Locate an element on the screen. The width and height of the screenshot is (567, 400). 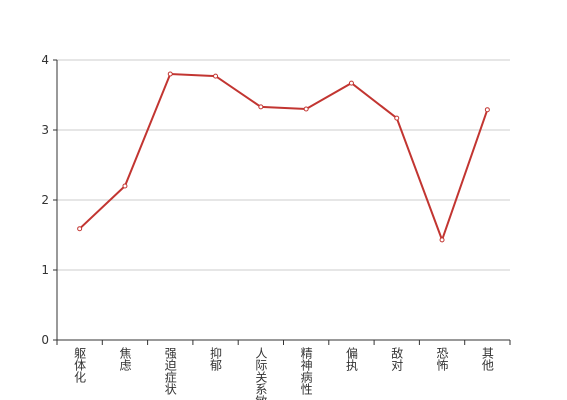
y-tick-label: 1 is located at coordinates (45, 270).